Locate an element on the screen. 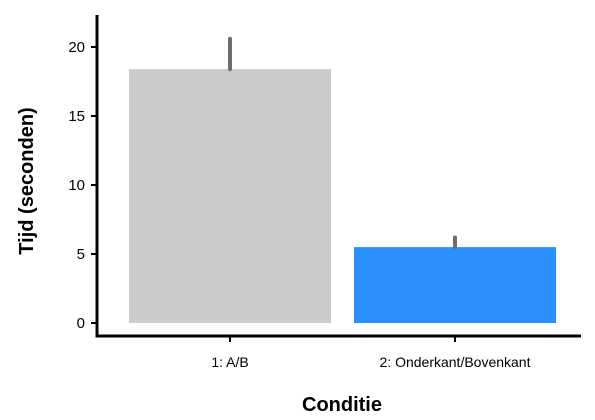 The height and width of the screenshot is (420, 595). y-ticks: 0 5 10 15 20 is located at coordinates (82, 185).